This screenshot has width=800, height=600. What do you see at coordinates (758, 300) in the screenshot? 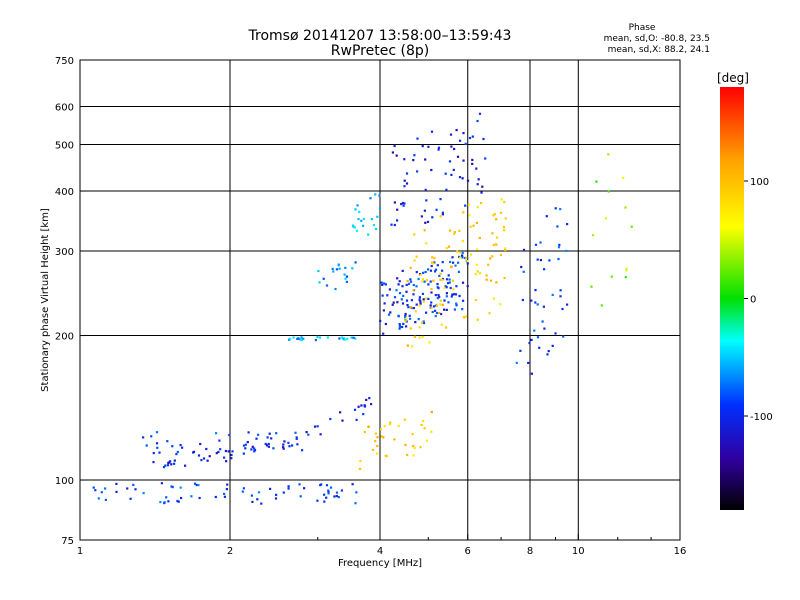
I see `colorbar-ticks-layer: 100 0 -100` at bounding box center [758, 300].